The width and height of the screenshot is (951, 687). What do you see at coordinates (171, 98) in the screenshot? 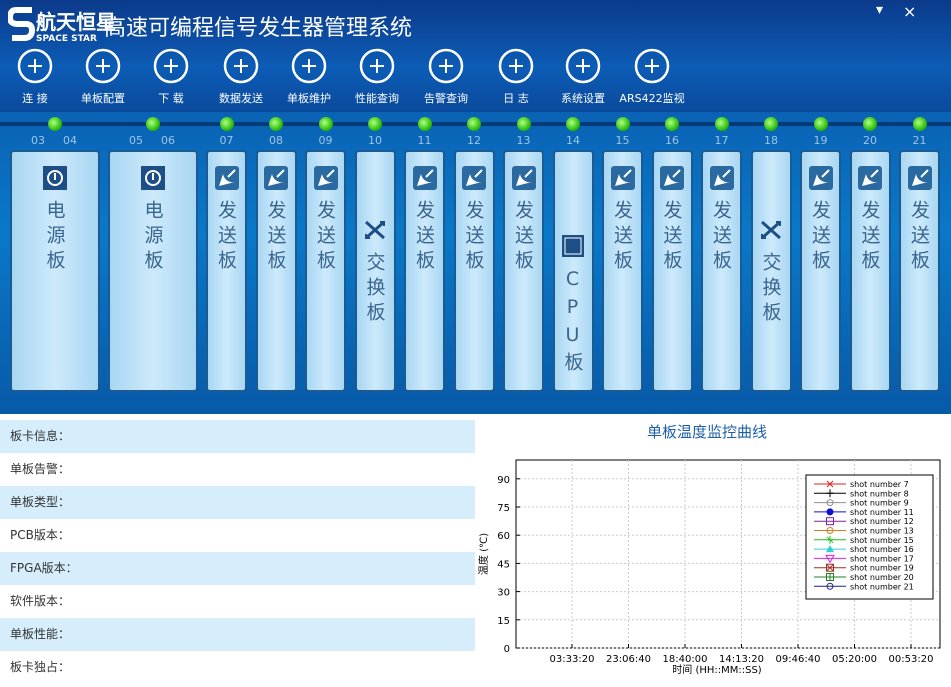
I see `toolbar-label: 下 载` at bounding box center [171, 98].